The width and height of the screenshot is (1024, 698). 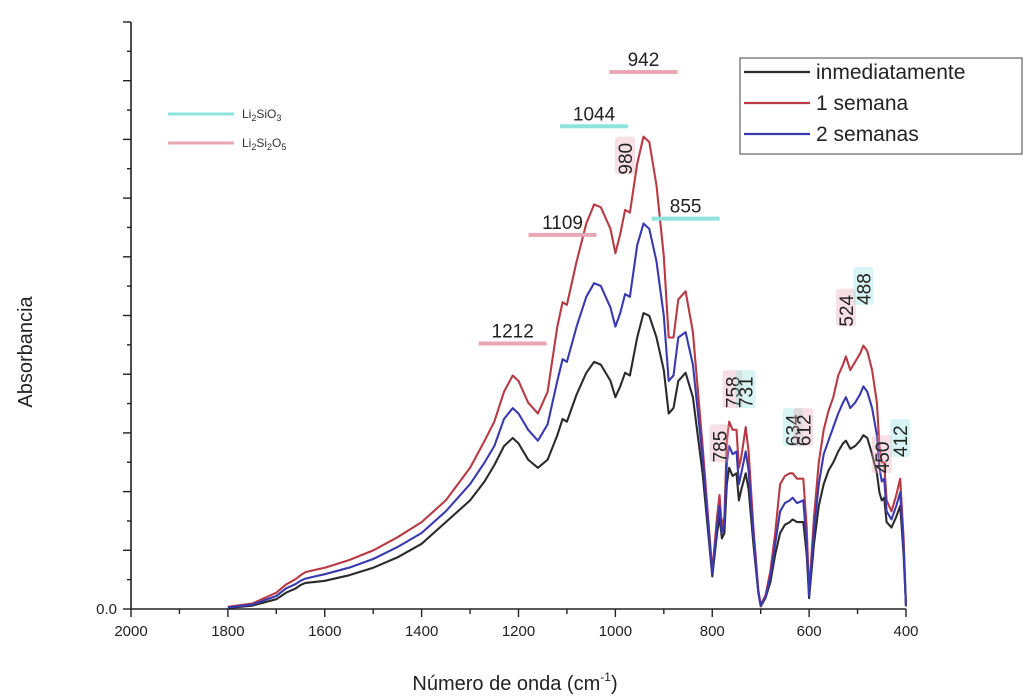 I want to click on x-axis-title: Número de onda (cm-1), so click(x=514, y=682).